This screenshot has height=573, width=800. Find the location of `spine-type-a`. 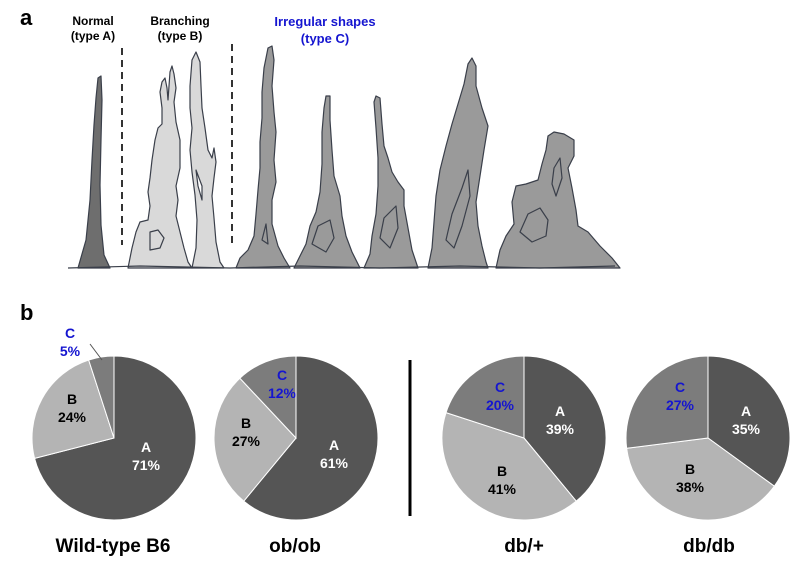

spine-type-a is located at coordinates (94, 172).